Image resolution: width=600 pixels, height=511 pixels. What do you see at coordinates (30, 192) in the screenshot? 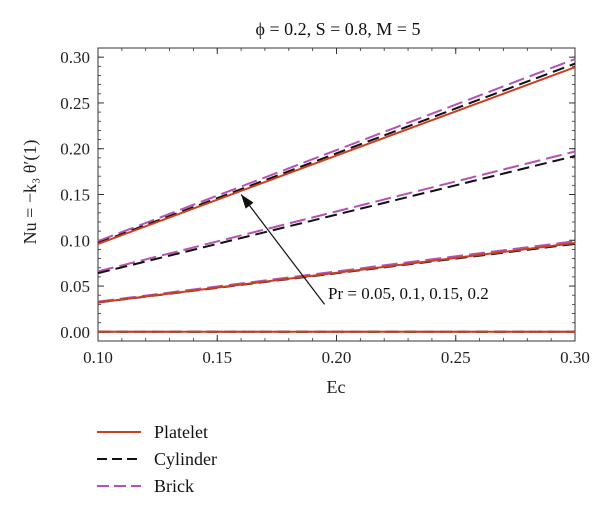
I see `y-axis-title: Nu = −k₃ θ′(1)` at bounding box center [30, 192].